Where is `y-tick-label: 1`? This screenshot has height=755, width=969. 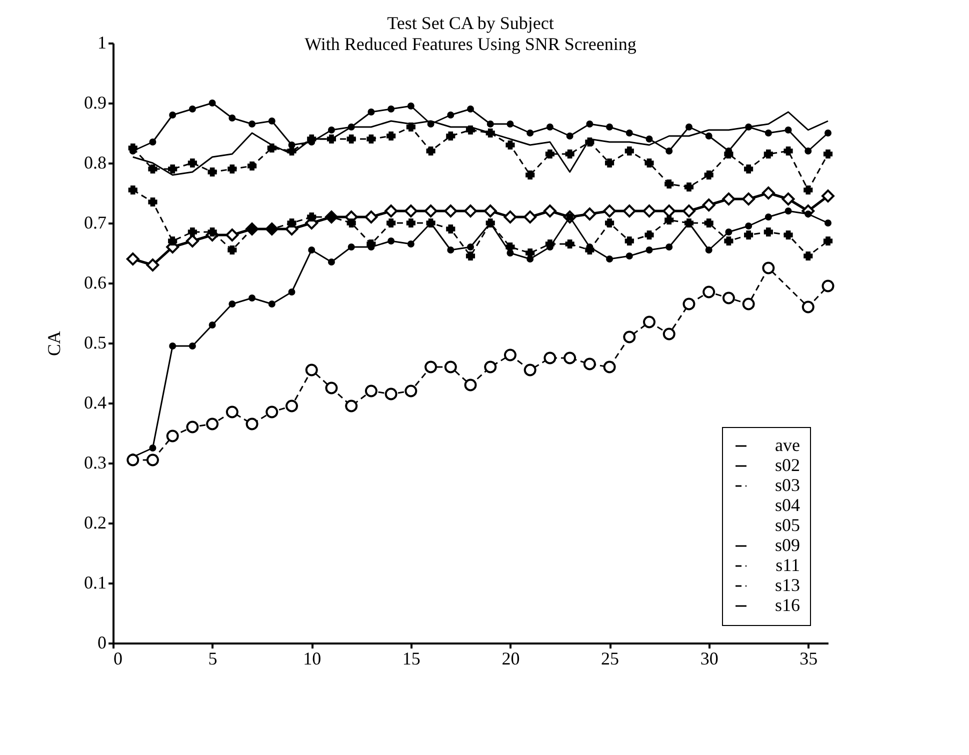 y-tick-label: 1 is located at coordinates (102, 42).